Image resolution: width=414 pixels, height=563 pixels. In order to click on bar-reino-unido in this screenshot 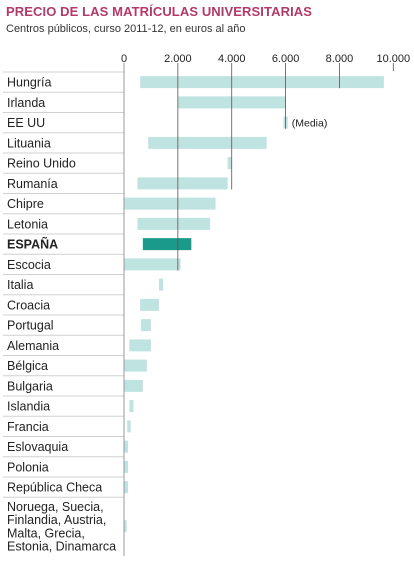, I will do `click(229, 163)`.